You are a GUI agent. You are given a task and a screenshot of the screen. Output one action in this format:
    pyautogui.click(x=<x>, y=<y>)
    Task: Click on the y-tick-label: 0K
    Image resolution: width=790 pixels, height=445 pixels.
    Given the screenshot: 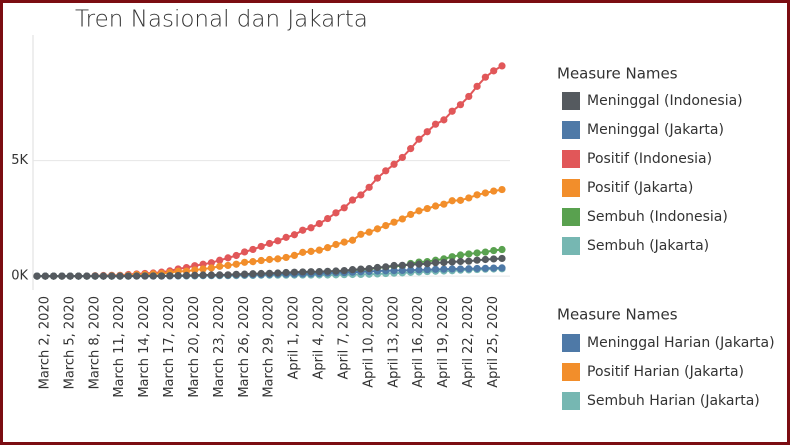 What is the action you would take?
    pyautogui.click(x=19, y=276)
    